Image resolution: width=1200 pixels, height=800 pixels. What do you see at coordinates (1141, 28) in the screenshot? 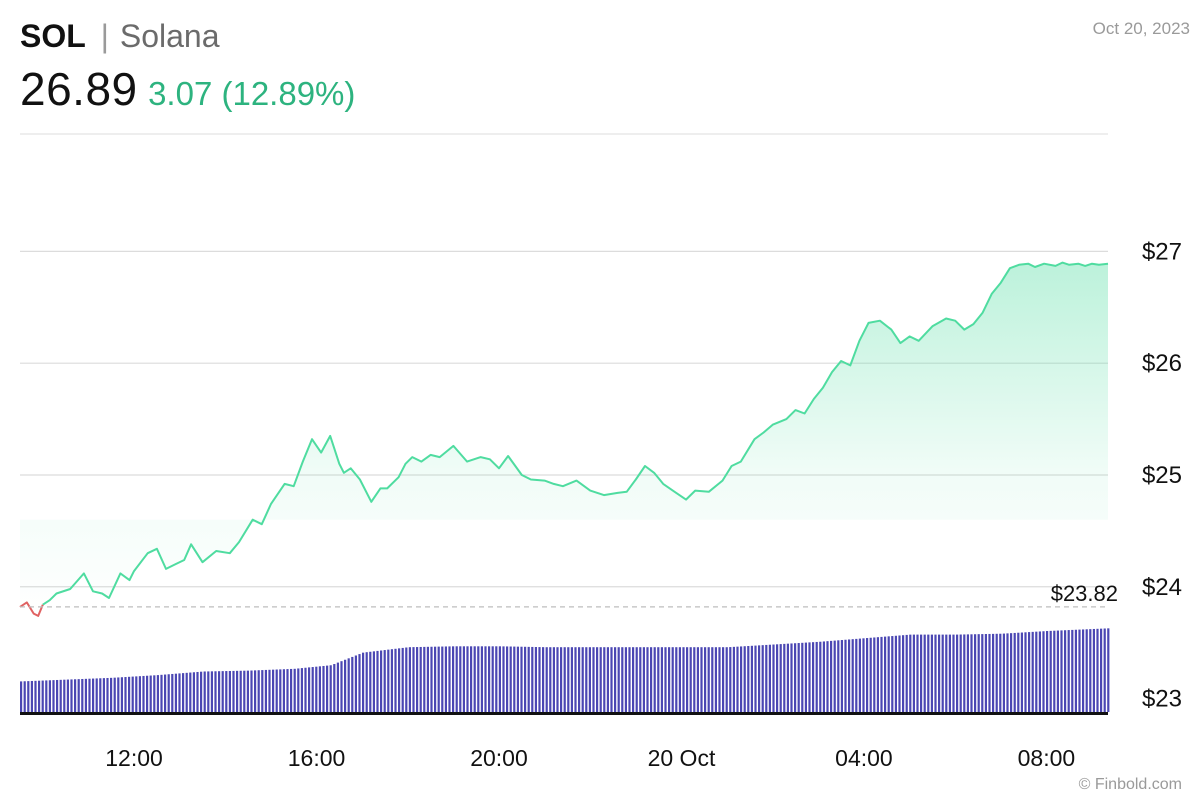
I see `chart-date: Oct 20, 2023` at bounding box center [1141, 28].